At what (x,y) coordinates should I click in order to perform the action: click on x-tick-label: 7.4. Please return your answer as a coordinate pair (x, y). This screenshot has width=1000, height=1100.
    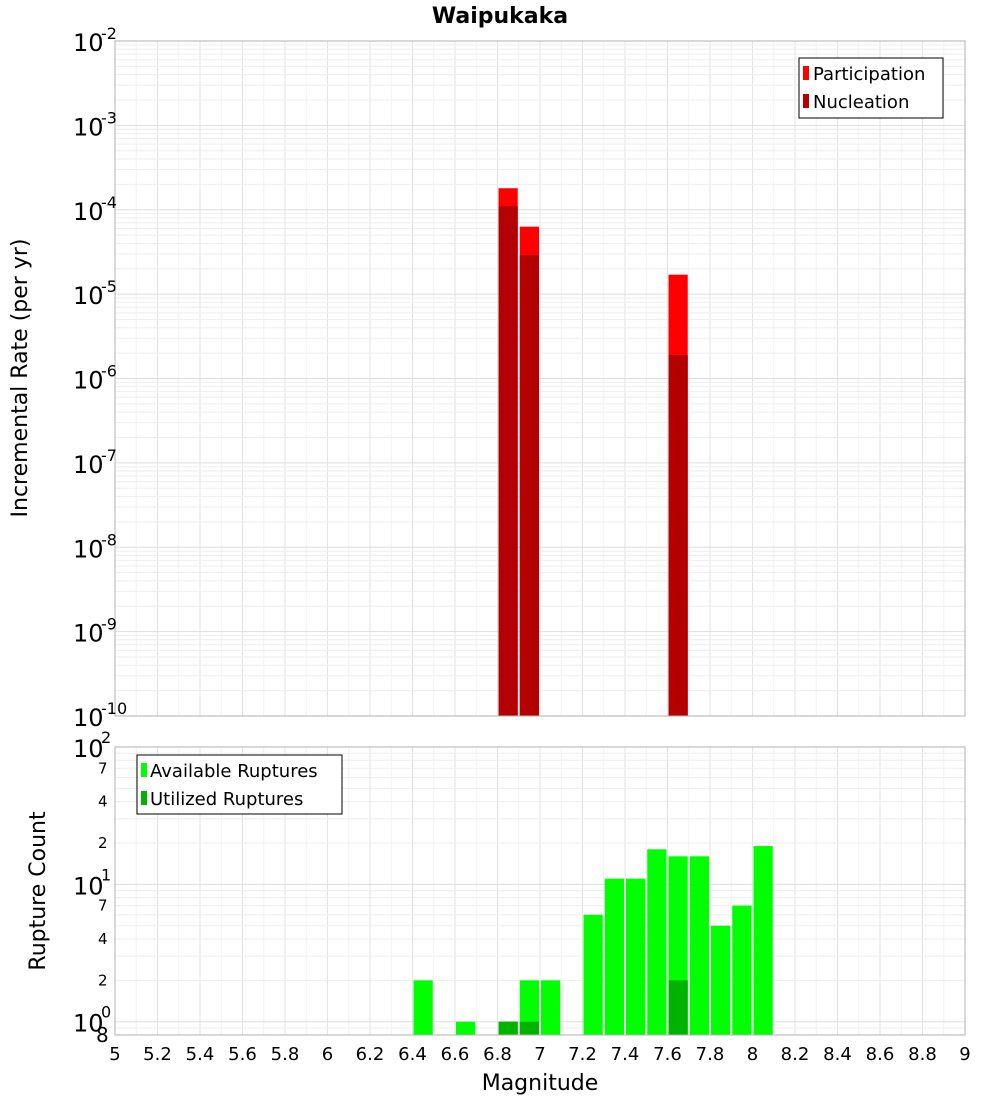
    Looking at the image, I should click on (625, 1054).